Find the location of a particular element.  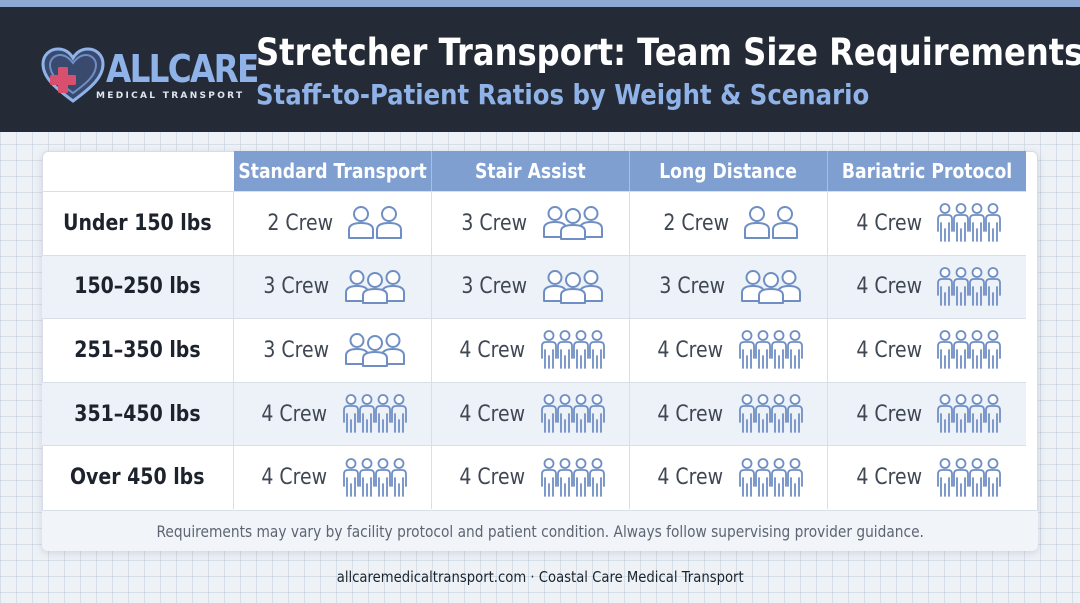

column-header-long-distance: Long Distance is located at coordinates (729, 171).